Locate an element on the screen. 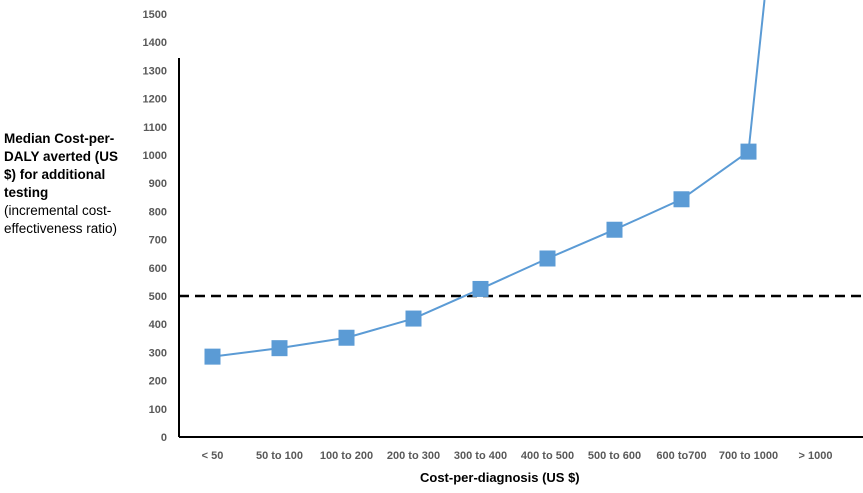 The width and height of the screenshot is (863, 493). y-tick-label: 500 is located at coordinates (158, 297).